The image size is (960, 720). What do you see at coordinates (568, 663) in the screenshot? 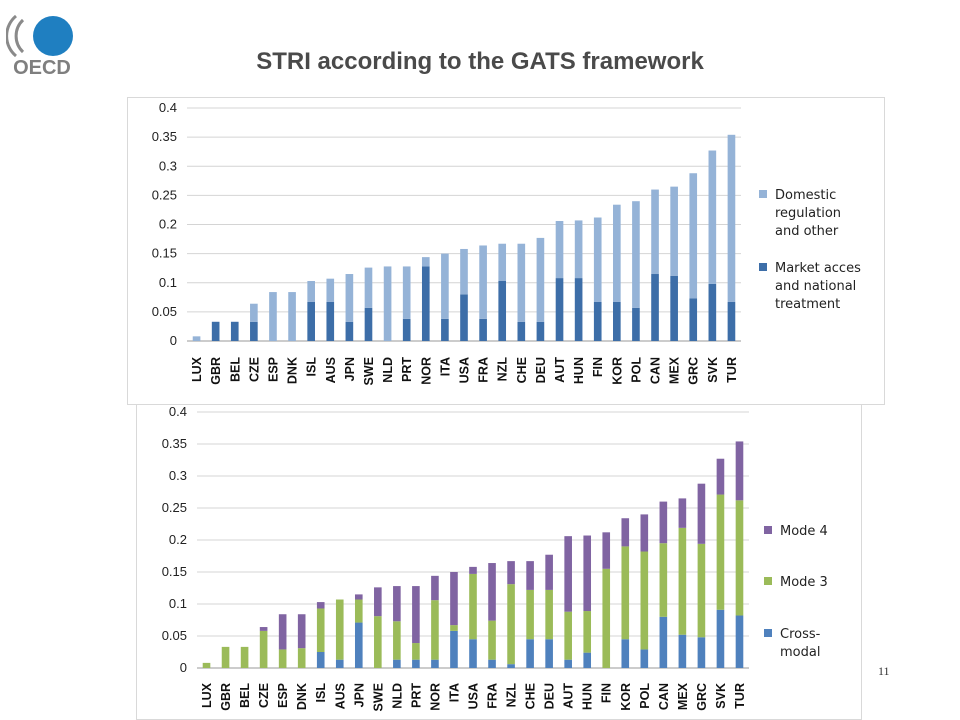
I see `bar-aut-cross-modal` at bounding box center [568, 663].